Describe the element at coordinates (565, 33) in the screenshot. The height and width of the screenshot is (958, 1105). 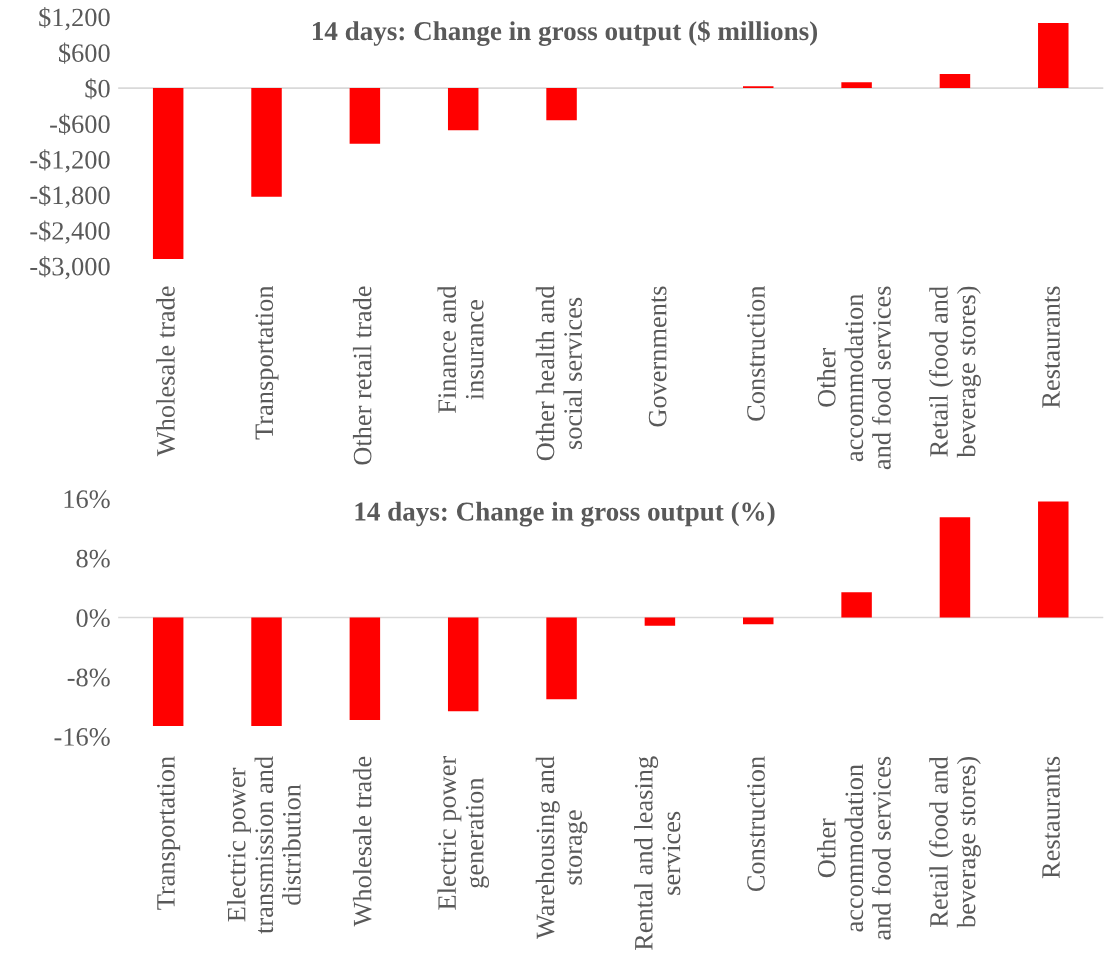
I see `chart-title: 14 days: Change in gross output ($ millions)` at that location.